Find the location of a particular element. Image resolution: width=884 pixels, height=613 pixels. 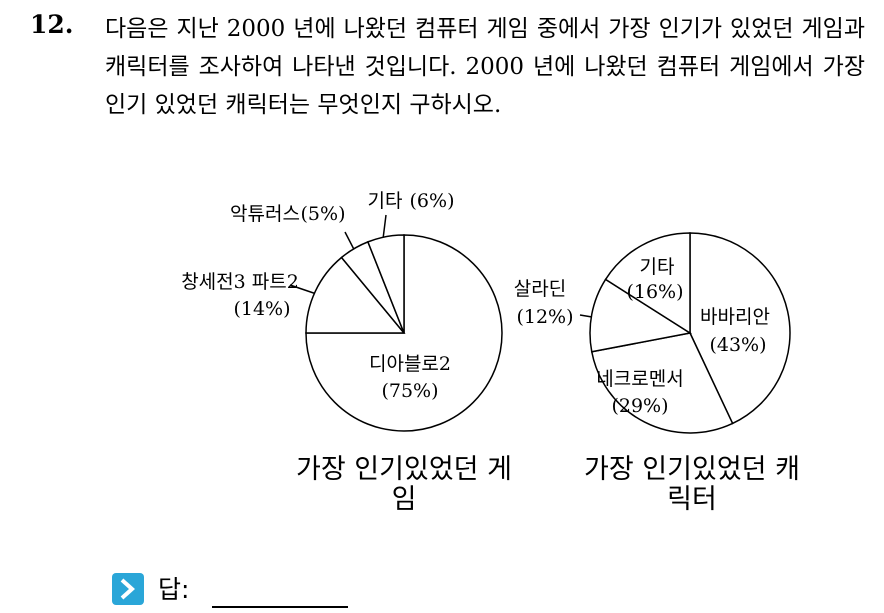

question-number: 12. is located at coordinates (52, 24).